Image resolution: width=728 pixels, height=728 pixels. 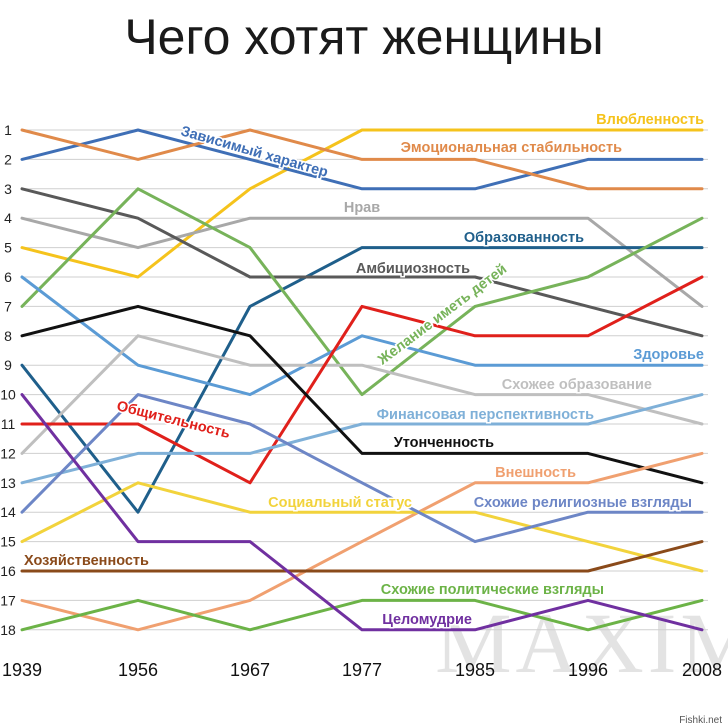 What do you see at coordinates (8, 424) in the screenshot?
I see `y-tick-label: 11` at bounding box center [8, 424].